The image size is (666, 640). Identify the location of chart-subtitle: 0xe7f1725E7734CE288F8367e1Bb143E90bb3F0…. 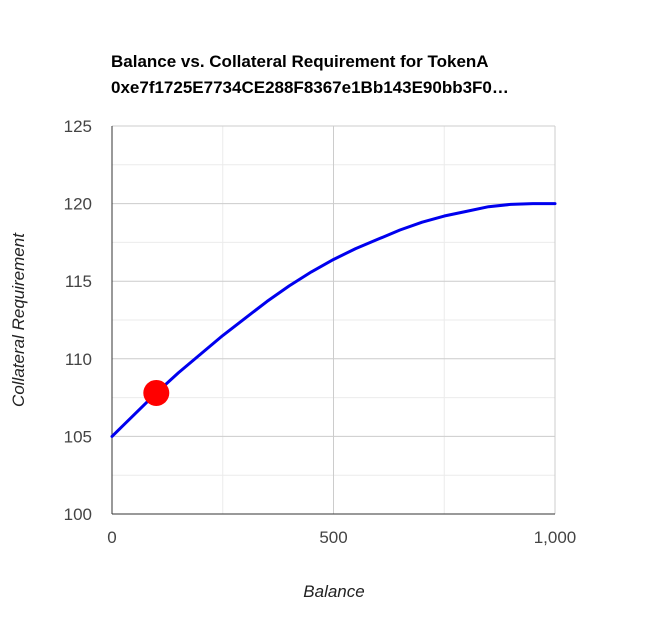
(310, 87).